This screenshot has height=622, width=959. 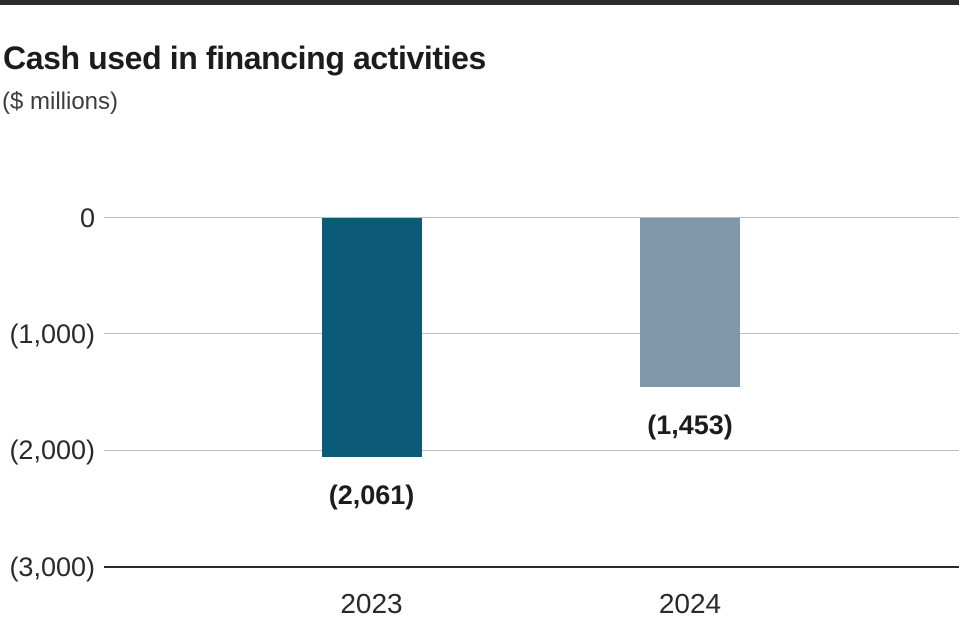 What do you see at coordinates (371, 337) in the screenshot?
I see `bar-2023` at bounding box center [371, 337].